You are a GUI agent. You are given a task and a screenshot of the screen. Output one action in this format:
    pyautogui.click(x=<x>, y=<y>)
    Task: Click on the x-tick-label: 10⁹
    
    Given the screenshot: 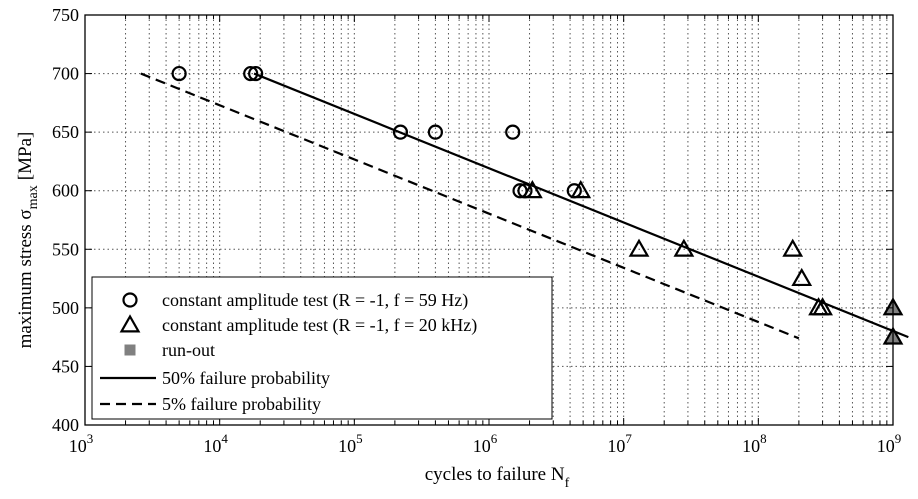 What is the action you would take?
    pyautogui.click(x=889, y=443)
    